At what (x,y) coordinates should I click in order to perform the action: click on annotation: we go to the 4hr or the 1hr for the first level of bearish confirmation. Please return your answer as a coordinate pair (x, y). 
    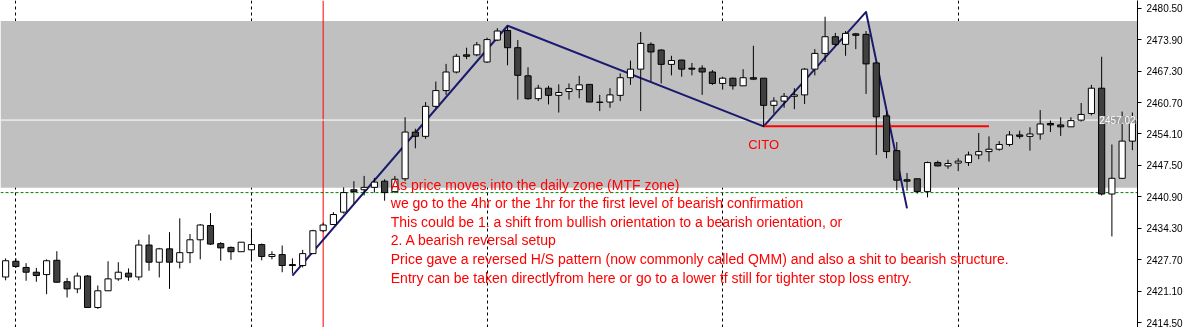
    Looking at the image, I should click on (596, 203).